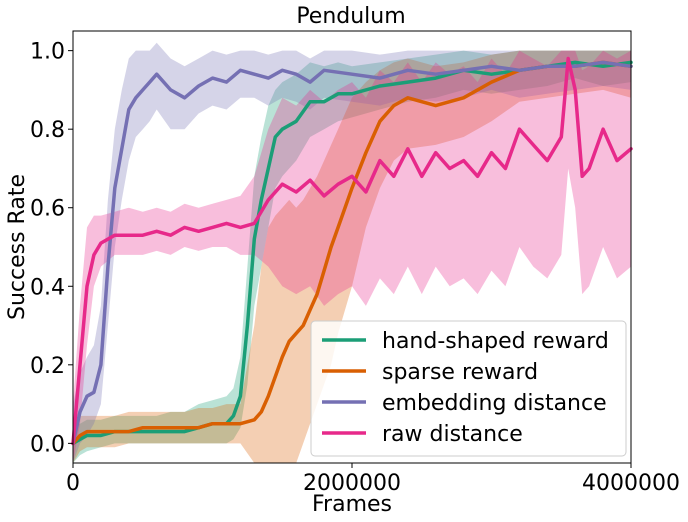  I want to click on legend-label: raw distance, so click(452, 434).